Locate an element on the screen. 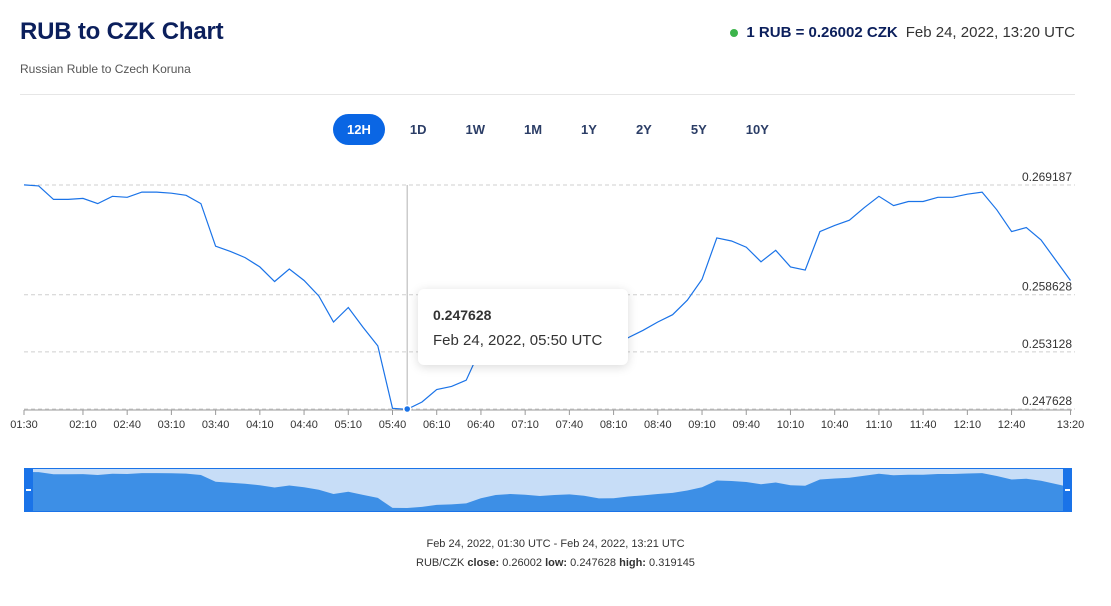 The height and width of the screenshot is (606, 1111). header-divider is located at coordinates (547, 94).